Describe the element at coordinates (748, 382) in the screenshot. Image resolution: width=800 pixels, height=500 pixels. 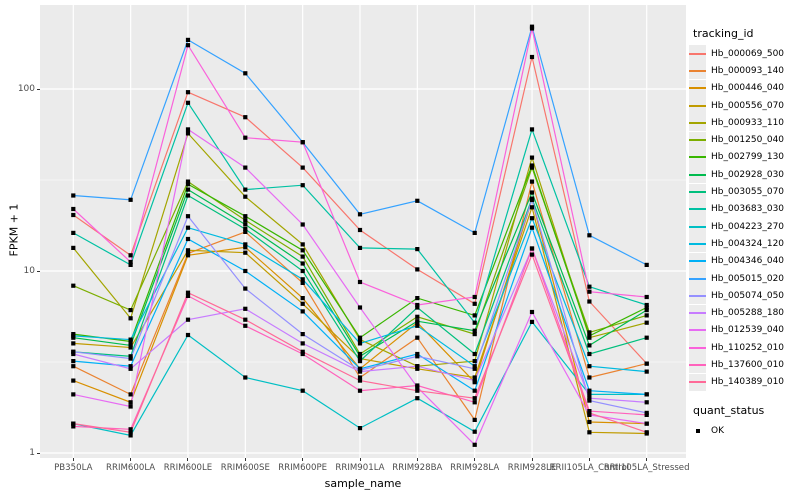
I see `legend-item-label: Hb_140389_010` at that location.